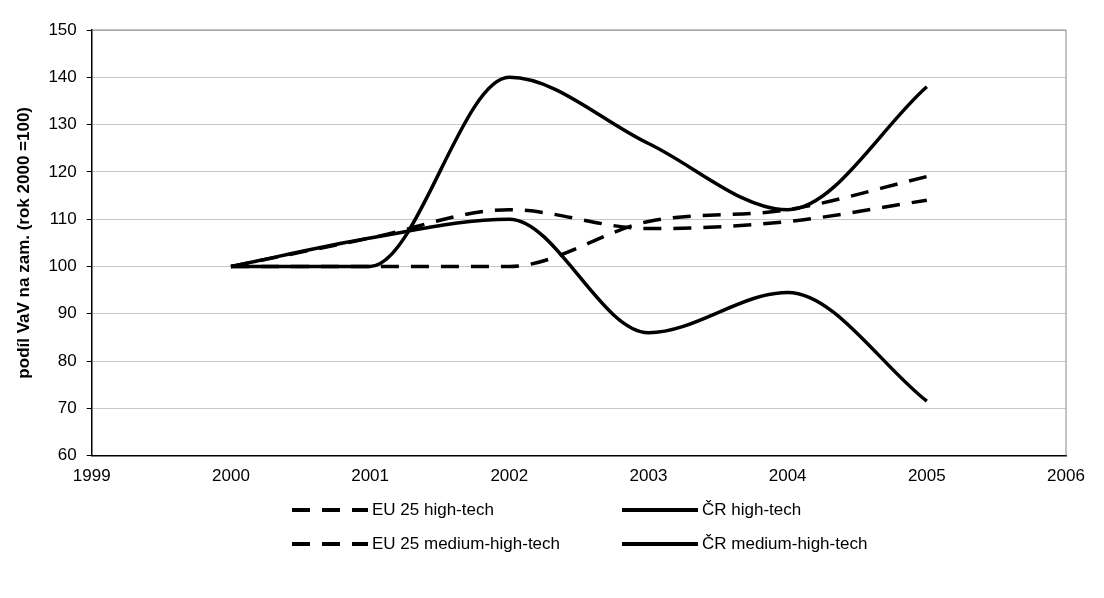 This screenshot has width=1104, height=598. Describe the element at coordinates (785, 544) in the screenshot. I see `legend-label: ČR medium-high-tech` at that location.